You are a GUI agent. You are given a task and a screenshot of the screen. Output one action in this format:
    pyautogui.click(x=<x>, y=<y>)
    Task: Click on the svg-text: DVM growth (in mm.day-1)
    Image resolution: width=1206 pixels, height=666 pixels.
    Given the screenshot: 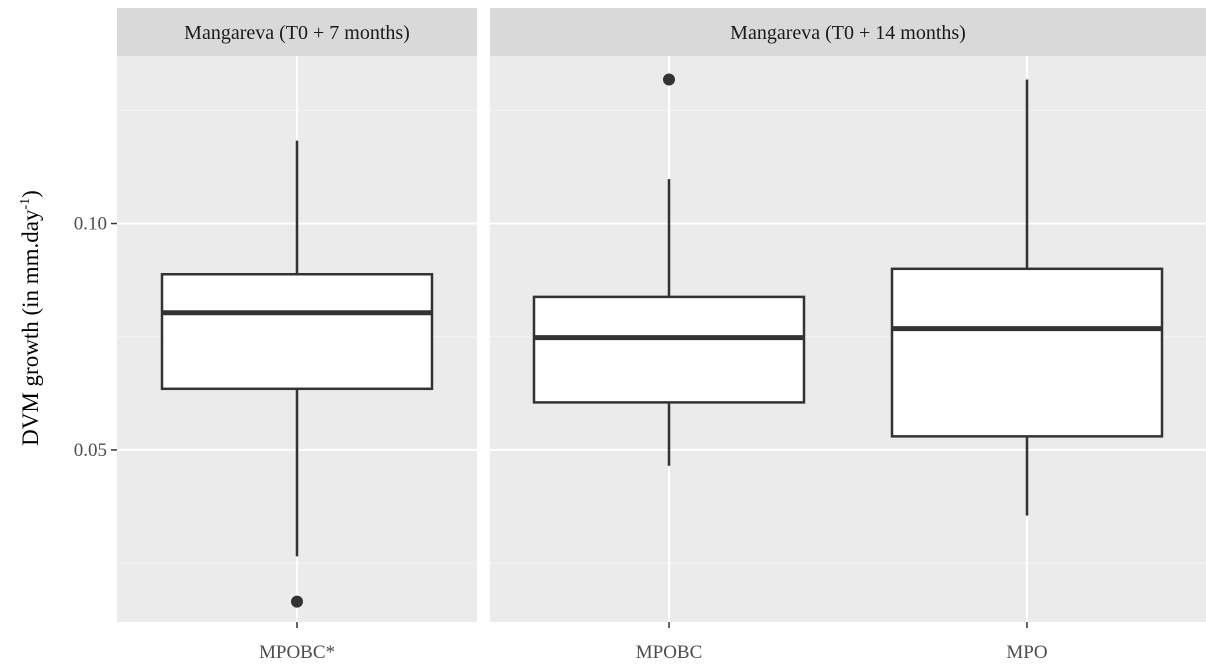 What is the action you would take?
    pyautogui.click(x=30, y=318)
    